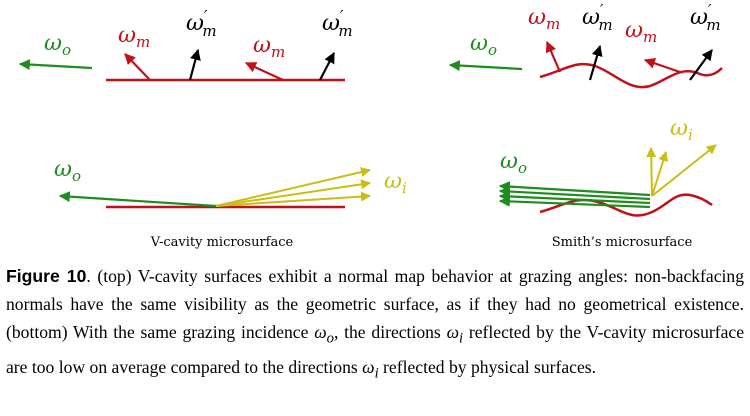 Image resolution: width=750 pixels, height=416 pixels. Describe the element at coordinates (622, 242) in the screenshot. I see `panel-label-smith: Smith’s microsurface` at that location.